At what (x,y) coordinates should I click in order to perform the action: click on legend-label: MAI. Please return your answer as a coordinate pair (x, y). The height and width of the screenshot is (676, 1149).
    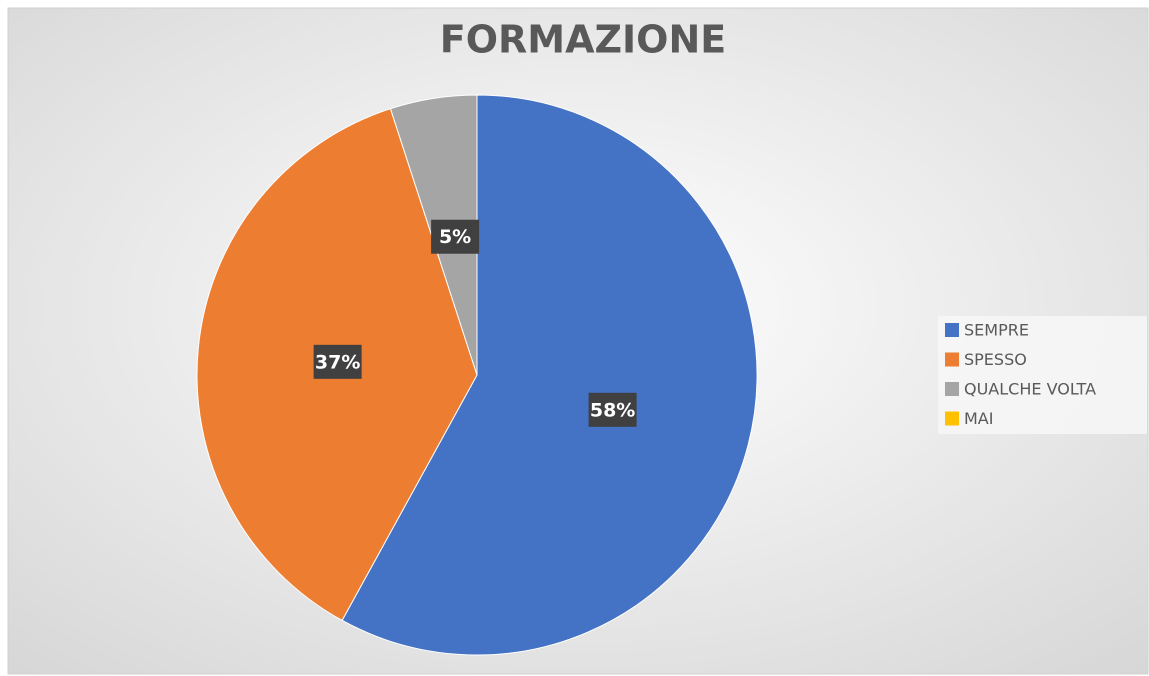
    Looking at the image, I should click on (978, 418).